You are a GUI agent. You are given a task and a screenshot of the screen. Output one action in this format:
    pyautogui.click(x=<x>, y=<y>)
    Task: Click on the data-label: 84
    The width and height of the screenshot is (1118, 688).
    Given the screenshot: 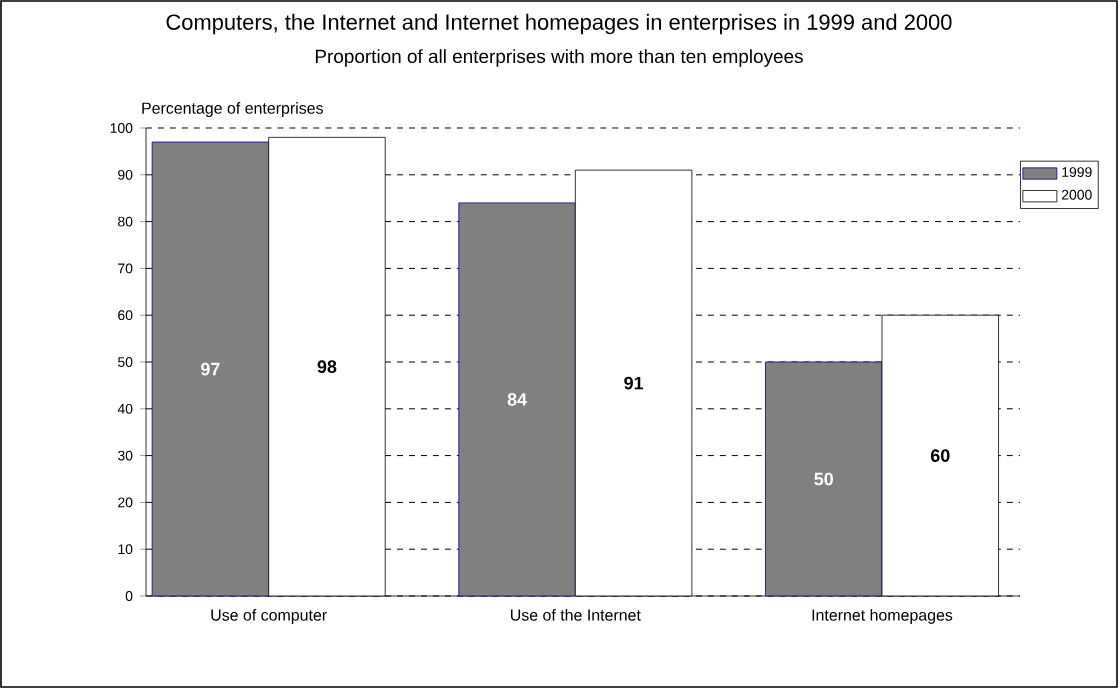 What is the action you would take?
    pyautogui.click(x=517, y=399)
    